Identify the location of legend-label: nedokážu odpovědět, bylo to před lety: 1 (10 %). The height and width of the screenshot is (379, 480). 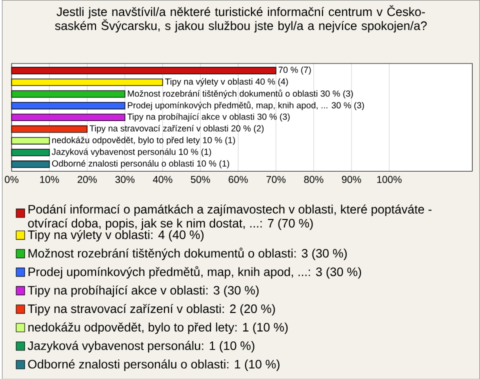
(158, 328).